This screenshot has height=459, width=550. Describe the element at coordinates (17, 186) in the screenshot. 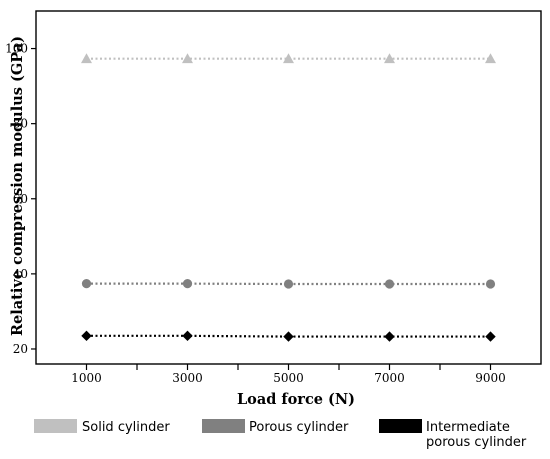

I see `y-axis-title: Relative compression modulus (GPa)` at that location.